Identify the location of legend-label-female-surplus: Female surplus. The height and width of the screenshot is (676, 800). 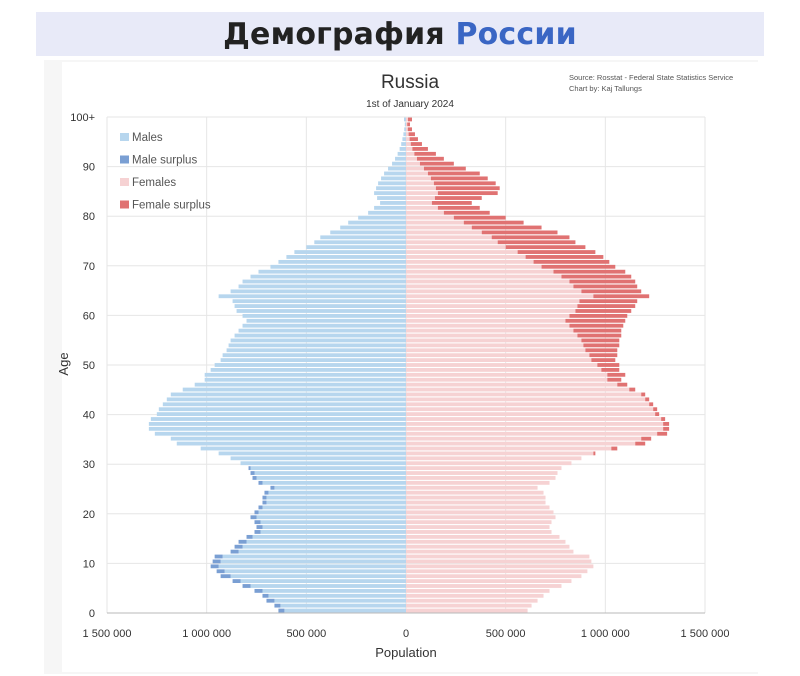
(171, 206).